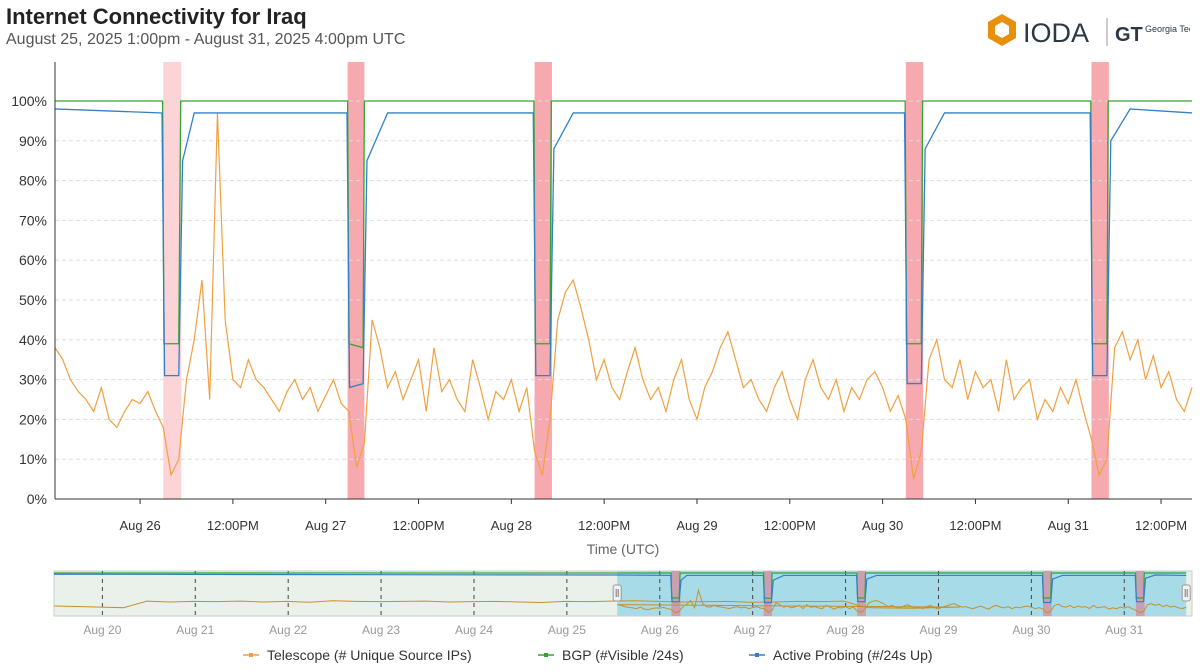  What do you see at coordinates (1031, 630) in the screenshot?
I see `navigator-tick-label: Aug 30` at bounding box center [1031, 630].